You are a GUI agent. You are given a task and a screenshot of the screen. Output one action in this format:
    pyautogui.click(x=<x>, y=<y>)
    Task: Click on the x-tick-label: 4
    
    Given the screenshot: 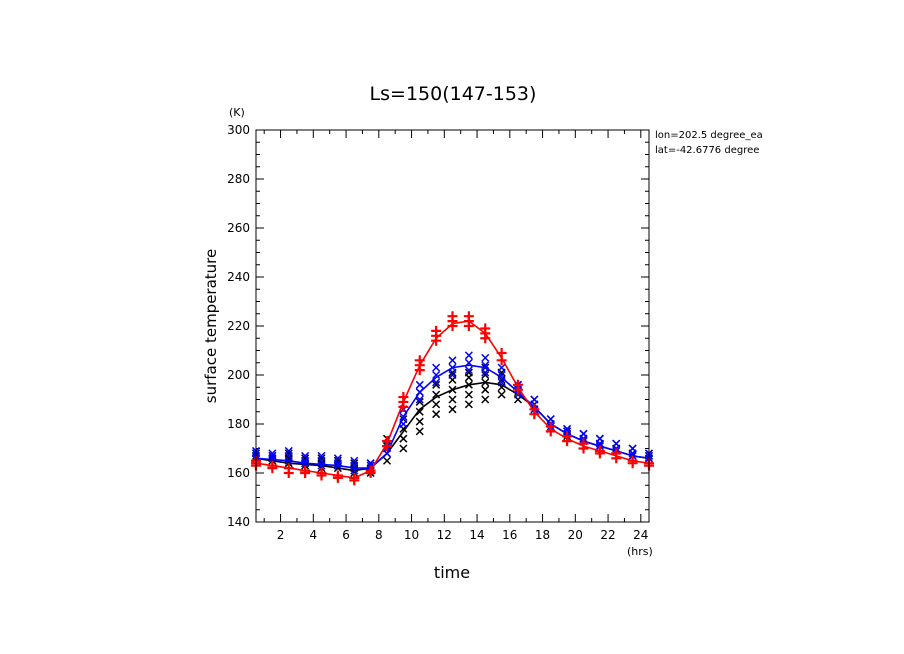 What is the action you would take?
    pyautogui.click(x=313, y=535)
    